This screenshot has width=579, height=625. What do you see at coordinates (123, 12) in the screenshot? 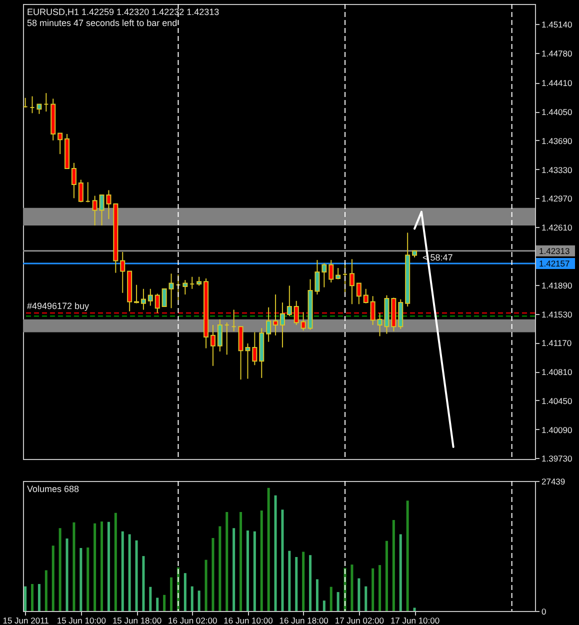
I see `chart-title: EURUSD,H1 1.42259 1.42320 1.42232 1.42313` at bounding box center [123, 12].